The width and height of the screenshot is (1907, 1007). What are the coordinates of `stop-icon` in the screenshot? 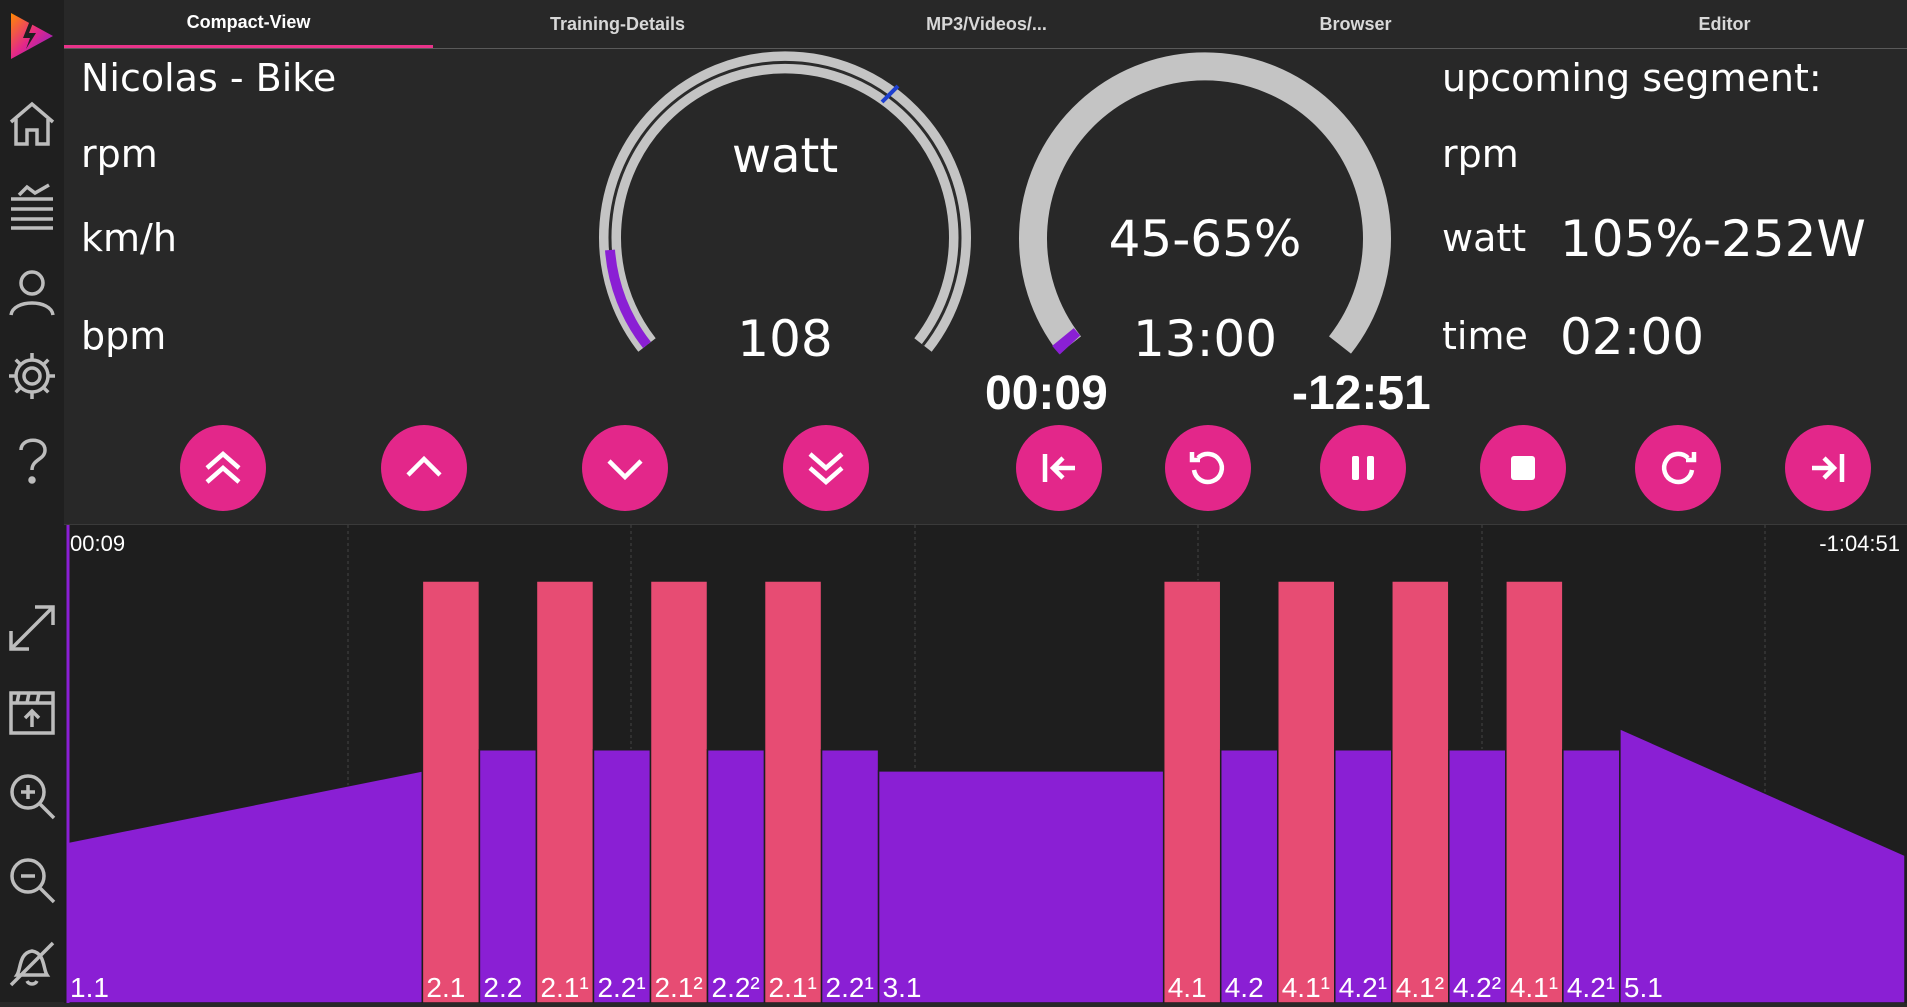 It's located at (1523, 468).